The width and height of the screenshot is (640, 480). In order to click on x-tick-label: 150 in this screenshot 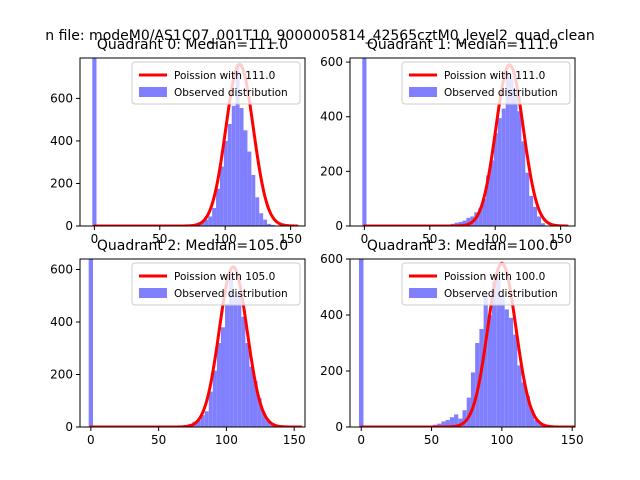, I will do `click(572, 440)`.